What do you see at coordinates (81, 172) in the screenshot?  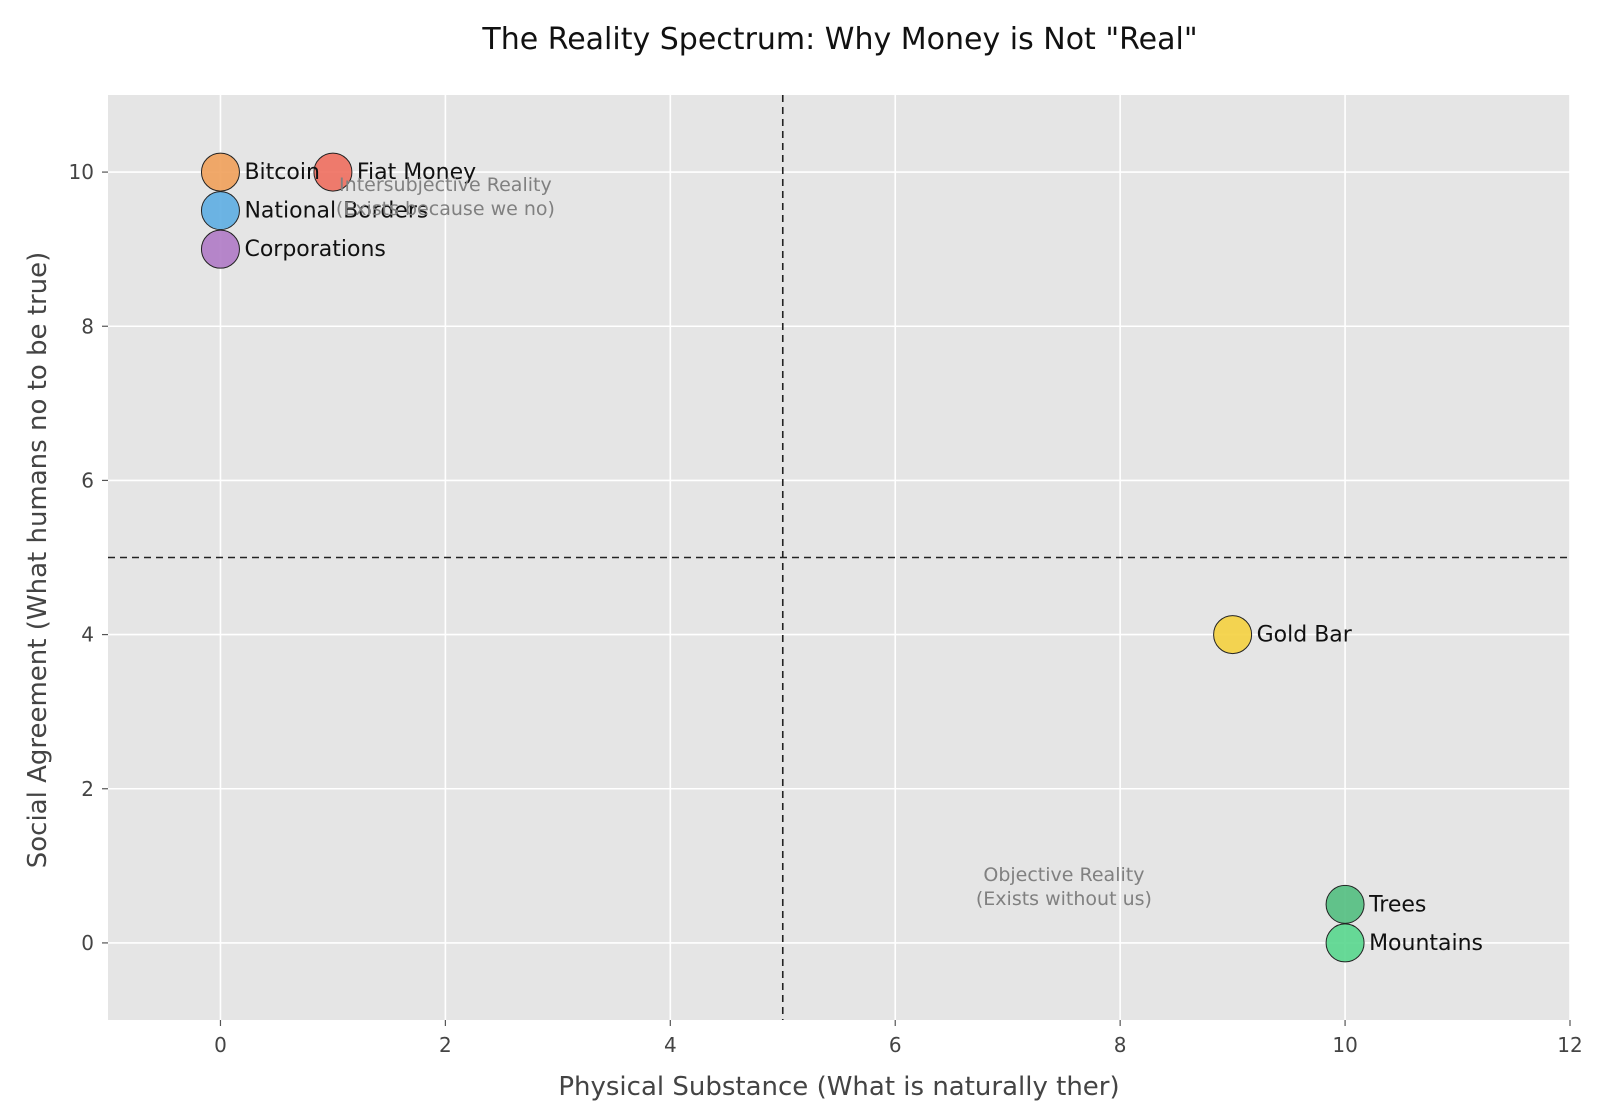 I see `y-tick-label: 10` at bounding box center [81, 172].